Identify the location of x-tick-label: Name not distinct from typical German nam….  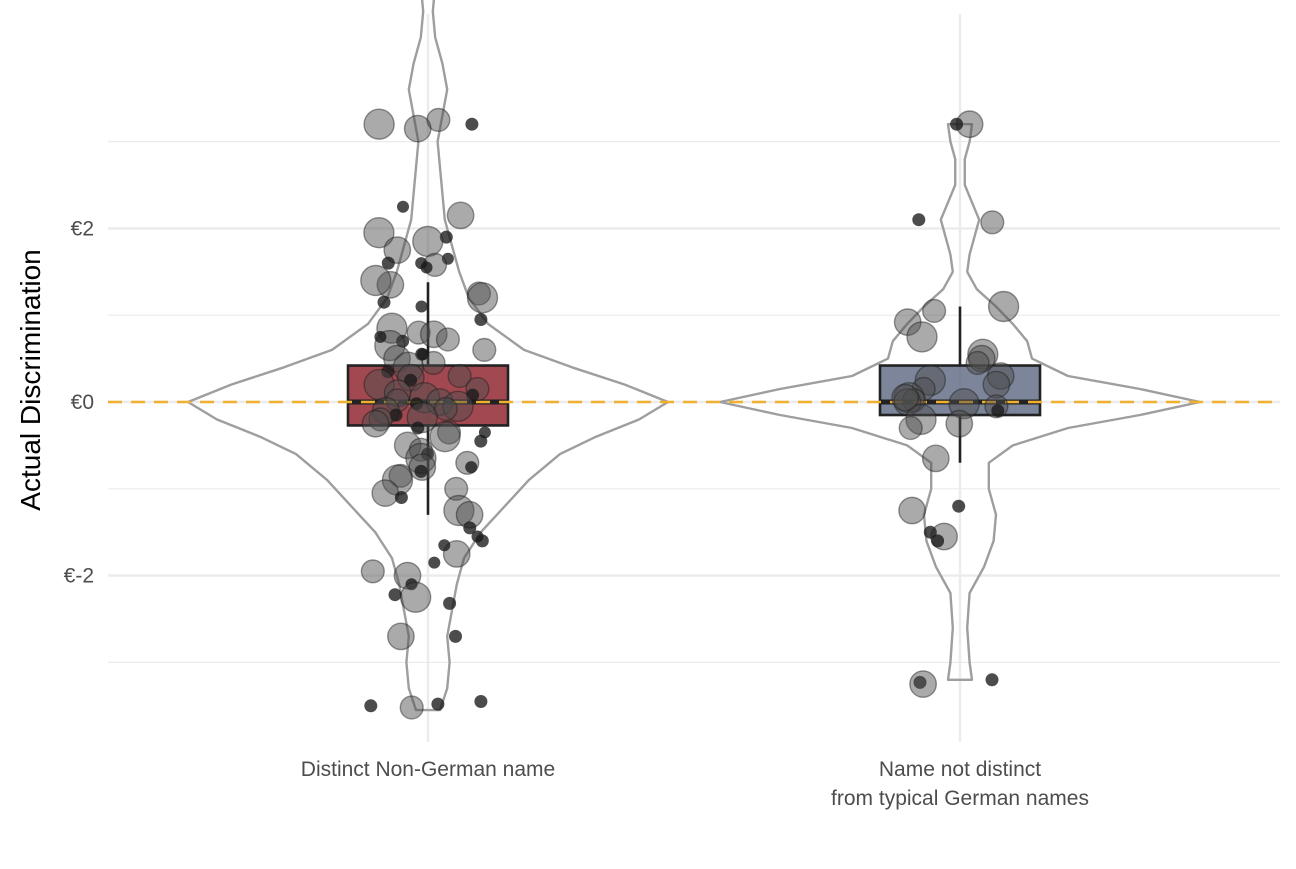
(960, 784).